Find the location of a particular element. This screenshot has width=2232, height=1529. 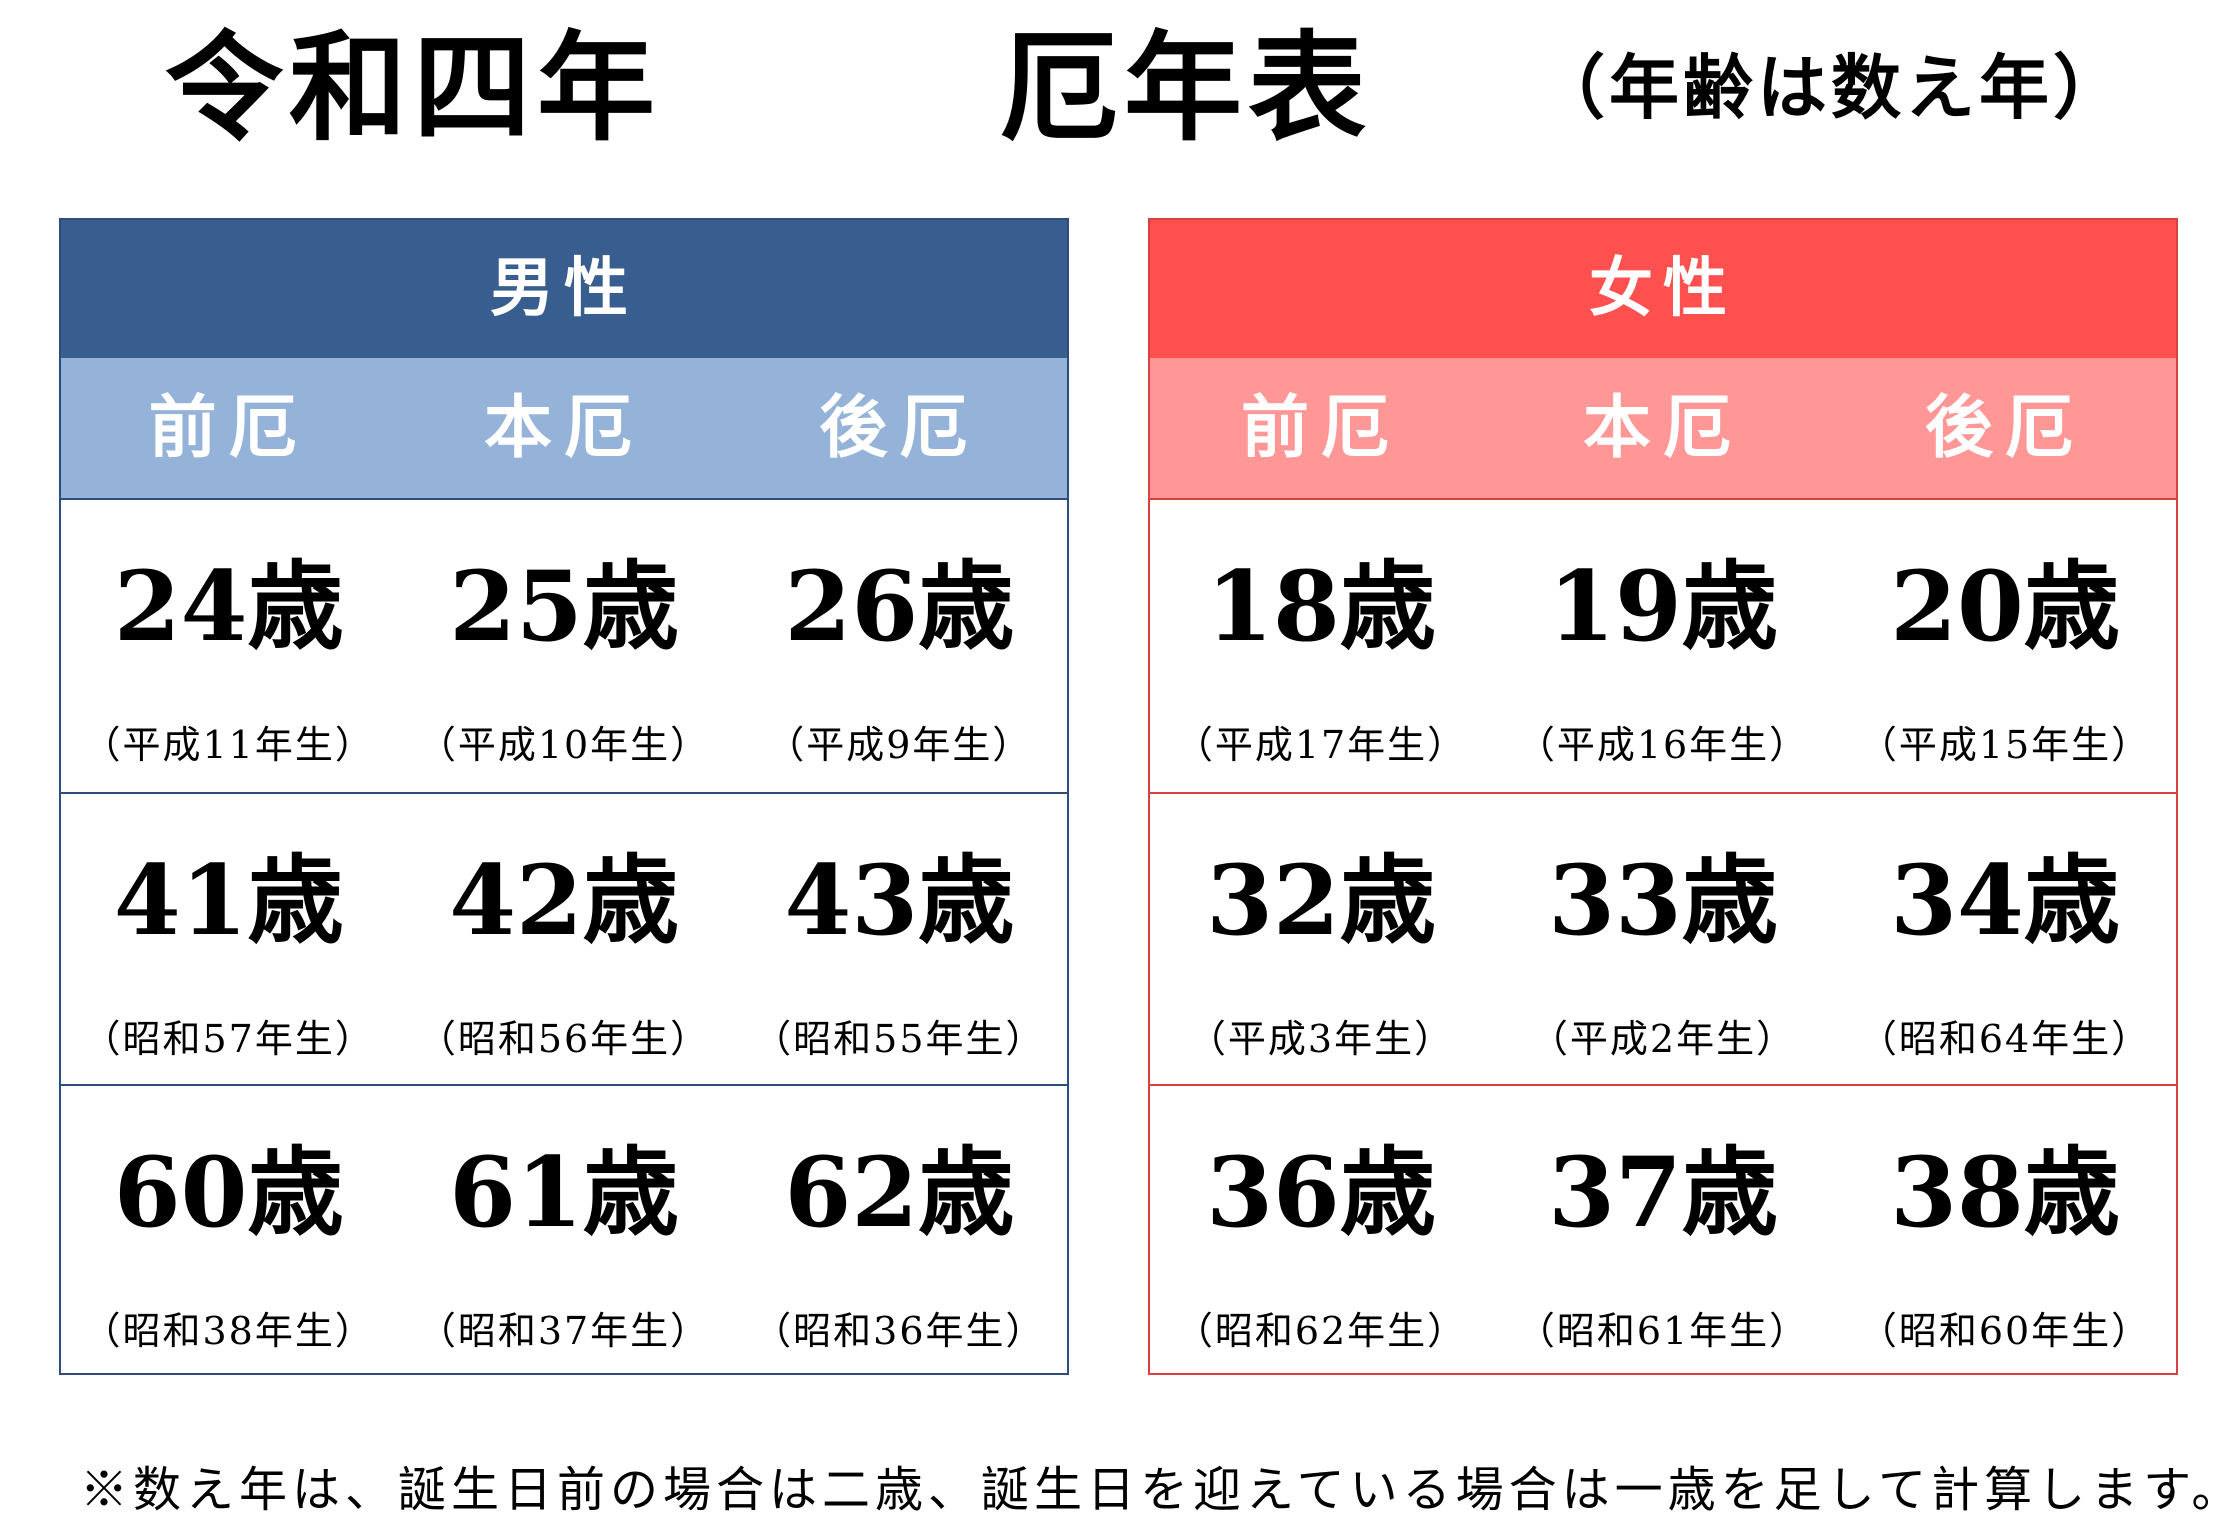

female-row-2: 32歳 （平成3年生） 33歳 （平成2年生） 34歳 （昭和64年生） is located at coordinates (1663, 938).